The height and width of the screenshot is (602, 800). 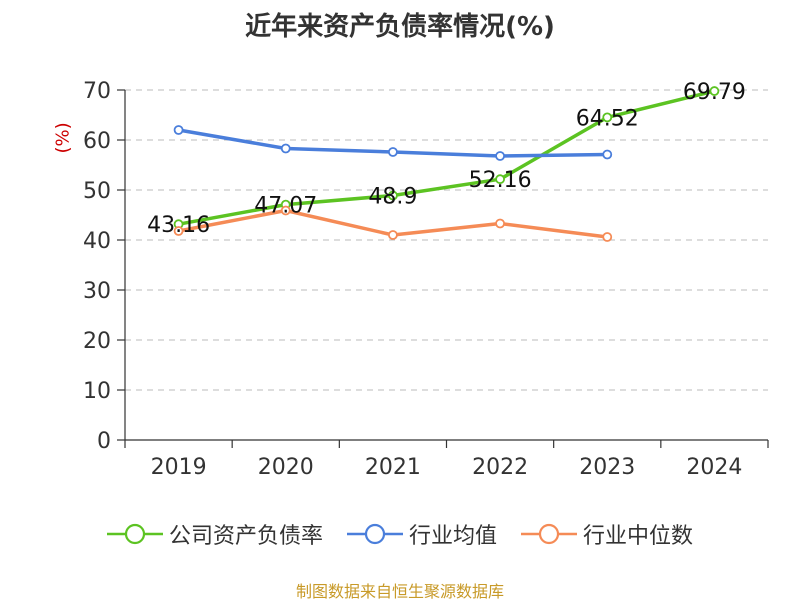 What do you see at coordinates (452, 536) in the screenshot?
I see `legend-label: 行业均值` at bounding box center [452, 536].